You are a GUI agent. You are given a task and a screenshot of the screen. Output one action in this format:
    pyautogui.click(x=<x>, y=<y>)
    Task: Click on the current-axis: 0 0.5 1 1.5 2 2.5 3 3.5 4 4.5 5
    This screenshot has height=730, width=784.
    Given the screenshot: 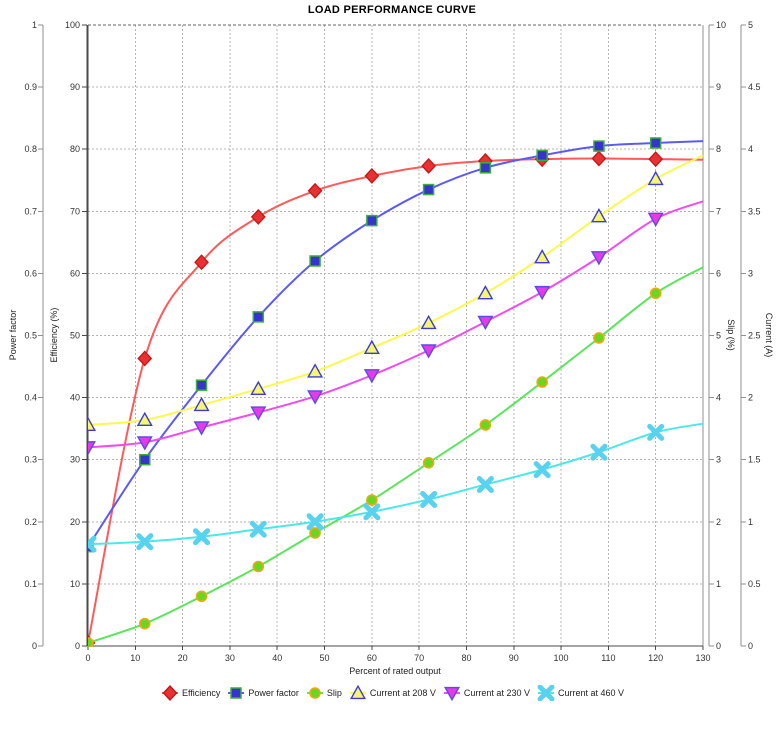 What is the action you would take?
    pyautogui.click(x=750, y=335)
    